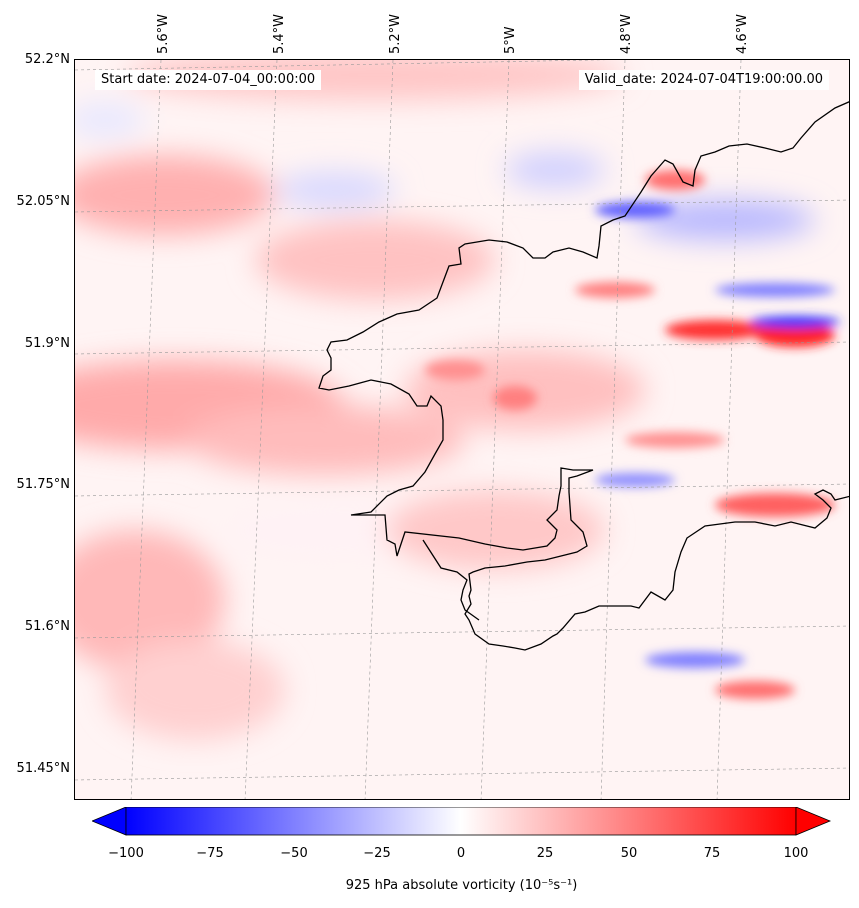 This screenshot has width=859, height=908. What do you see at coordinates (294, 853) in the screenshot?
I see `colorbar-tick: −50` at bounding box center [294, 853].